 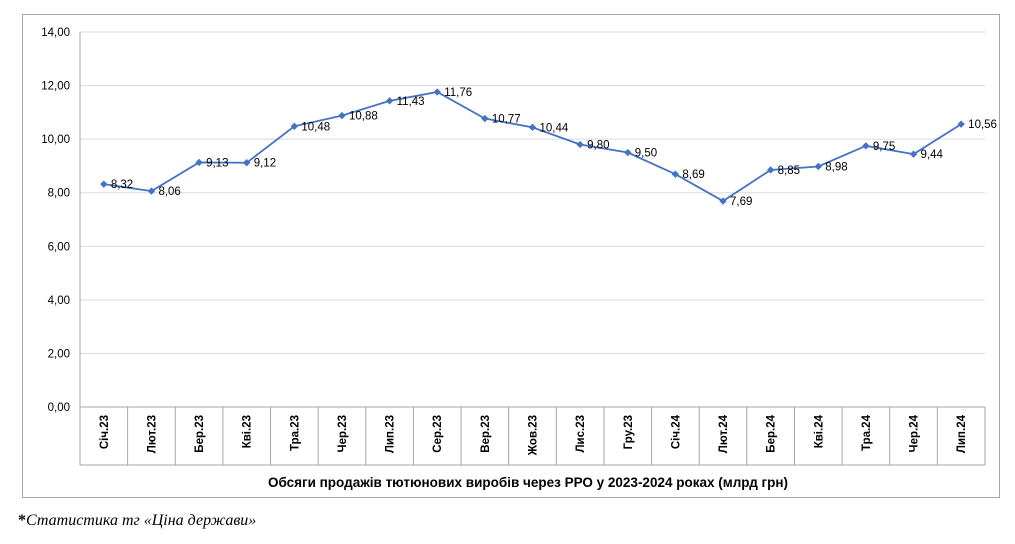 I want to click on x-category-label: Гру.23, so click(x=629, y=432).